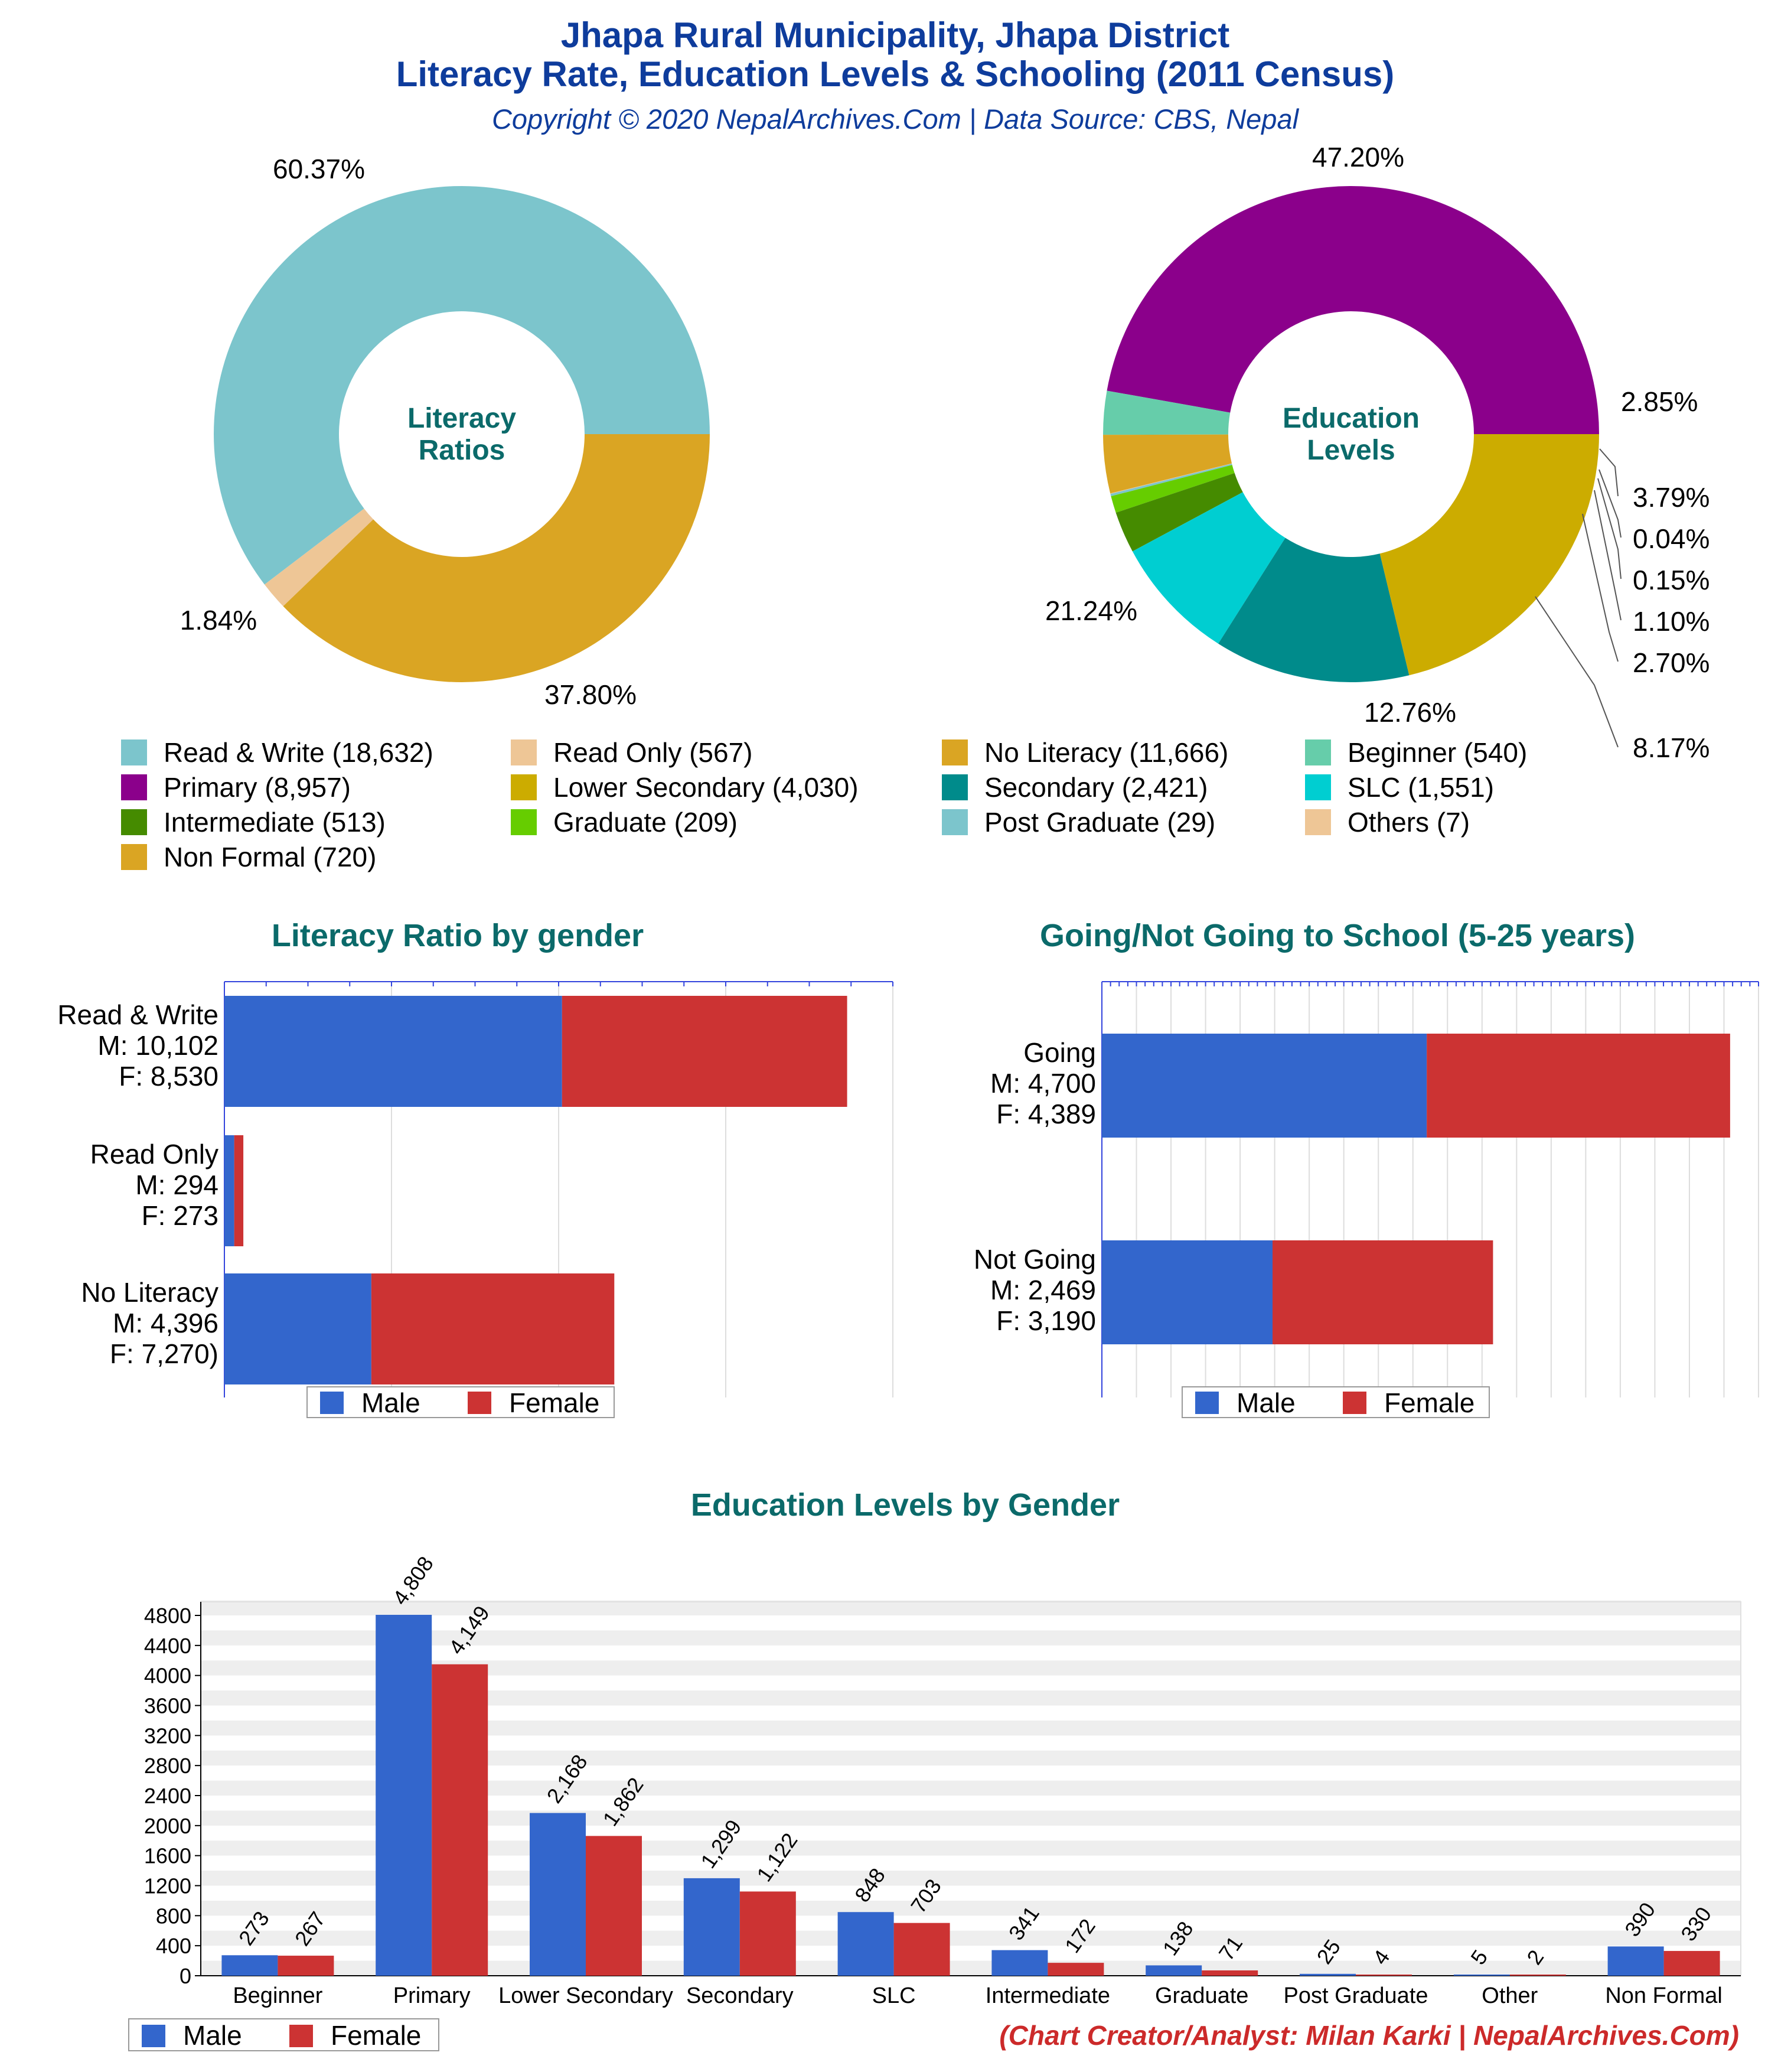 The height and width of the screenshot is (2072, 1791). What do you see at coordinates (298, 752) in the screenshot?
I see `legend-label: Read & Write (18,632)` at bounding box center [298, 752].